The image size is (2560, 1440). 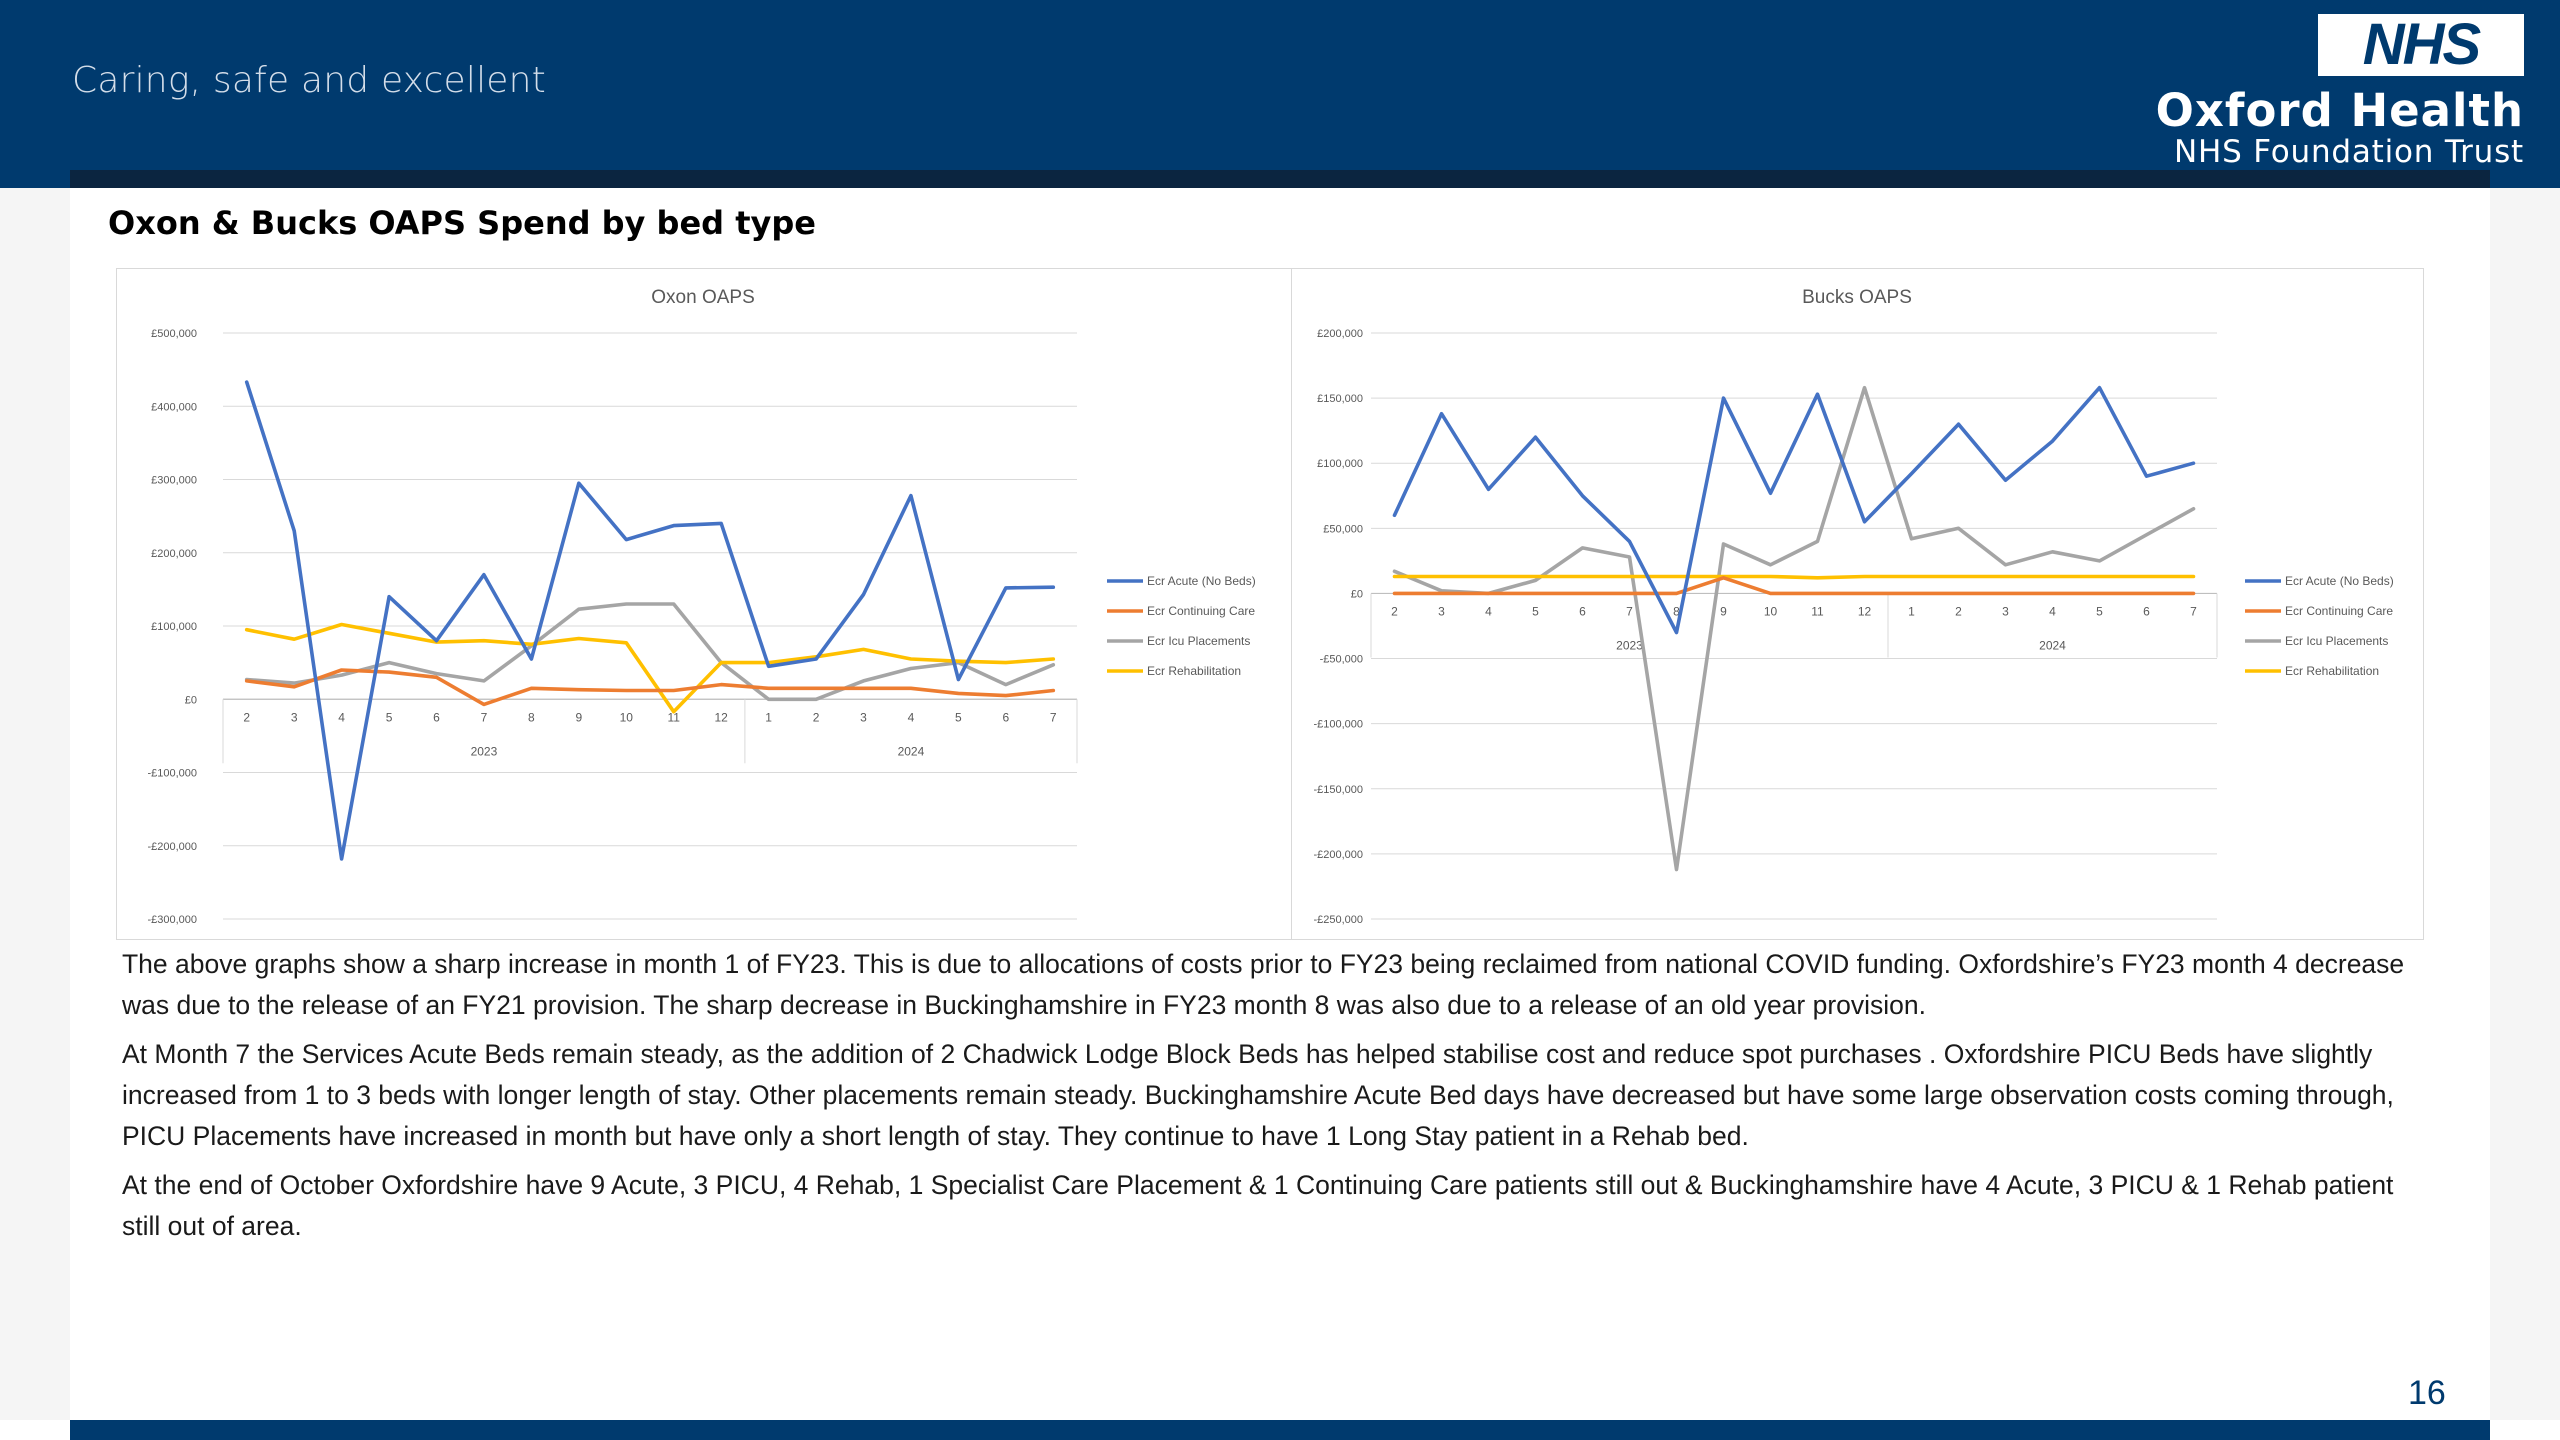 What do you see at coordinates (1338, 790) in the screenshot?
I see `bucks-ytick-label: -£150,000` at bounding box center [1338, 790].